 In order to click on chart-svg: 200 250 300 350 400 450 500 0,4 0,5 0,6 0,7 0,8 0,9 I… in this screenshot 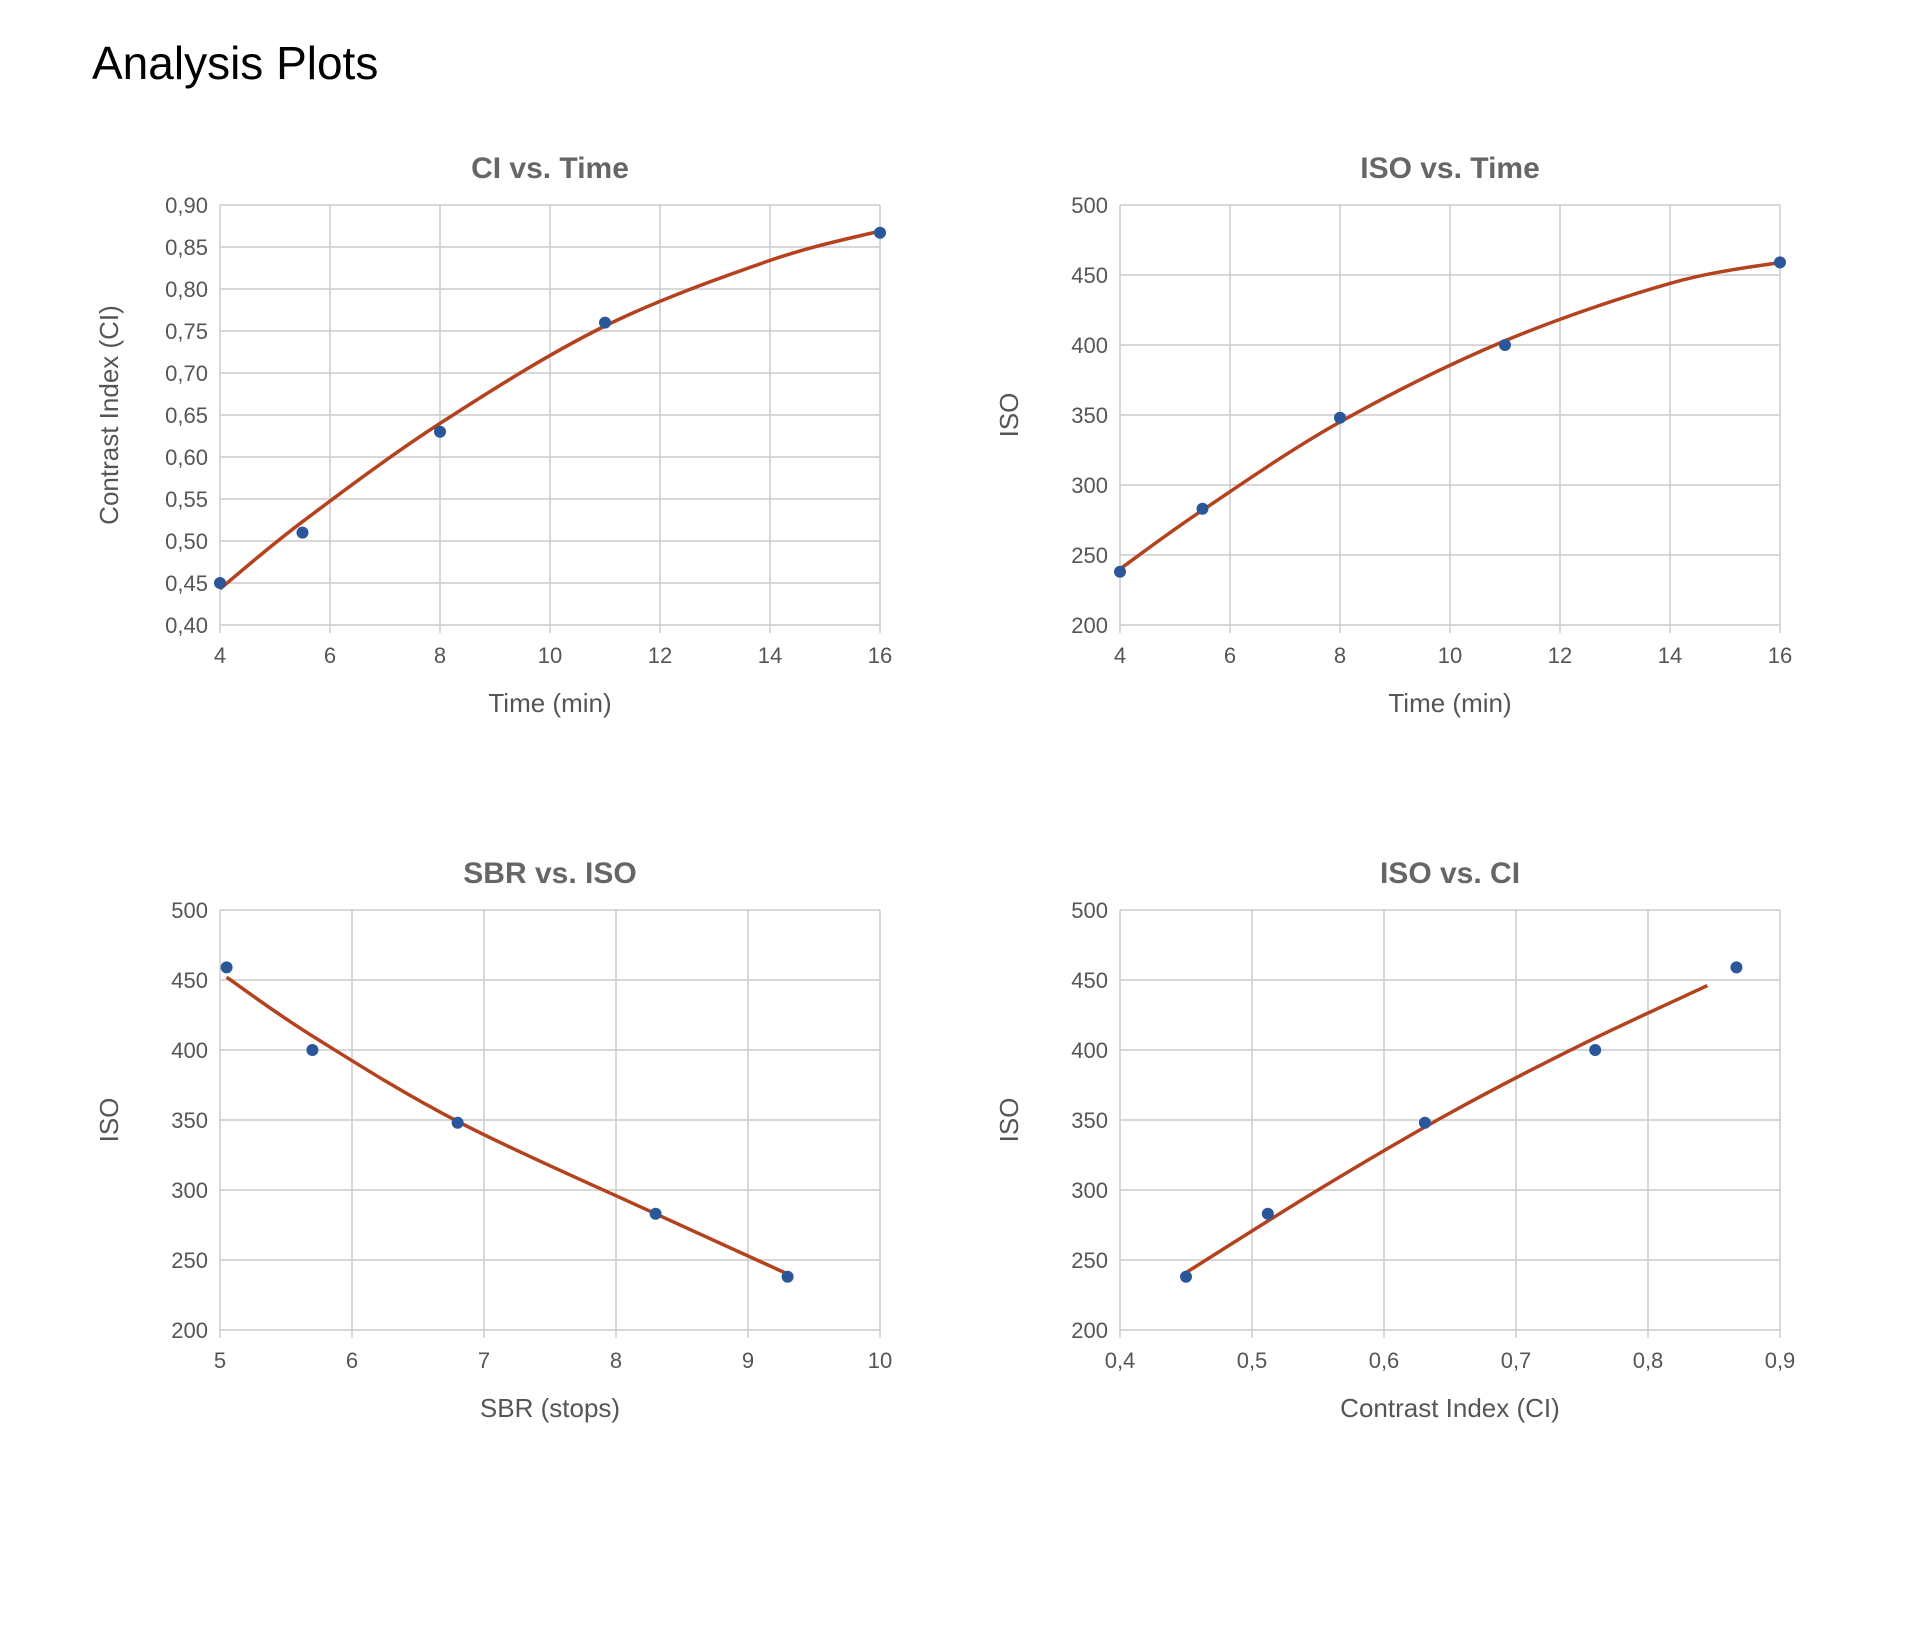, I will do `click(1395, 1140)`.